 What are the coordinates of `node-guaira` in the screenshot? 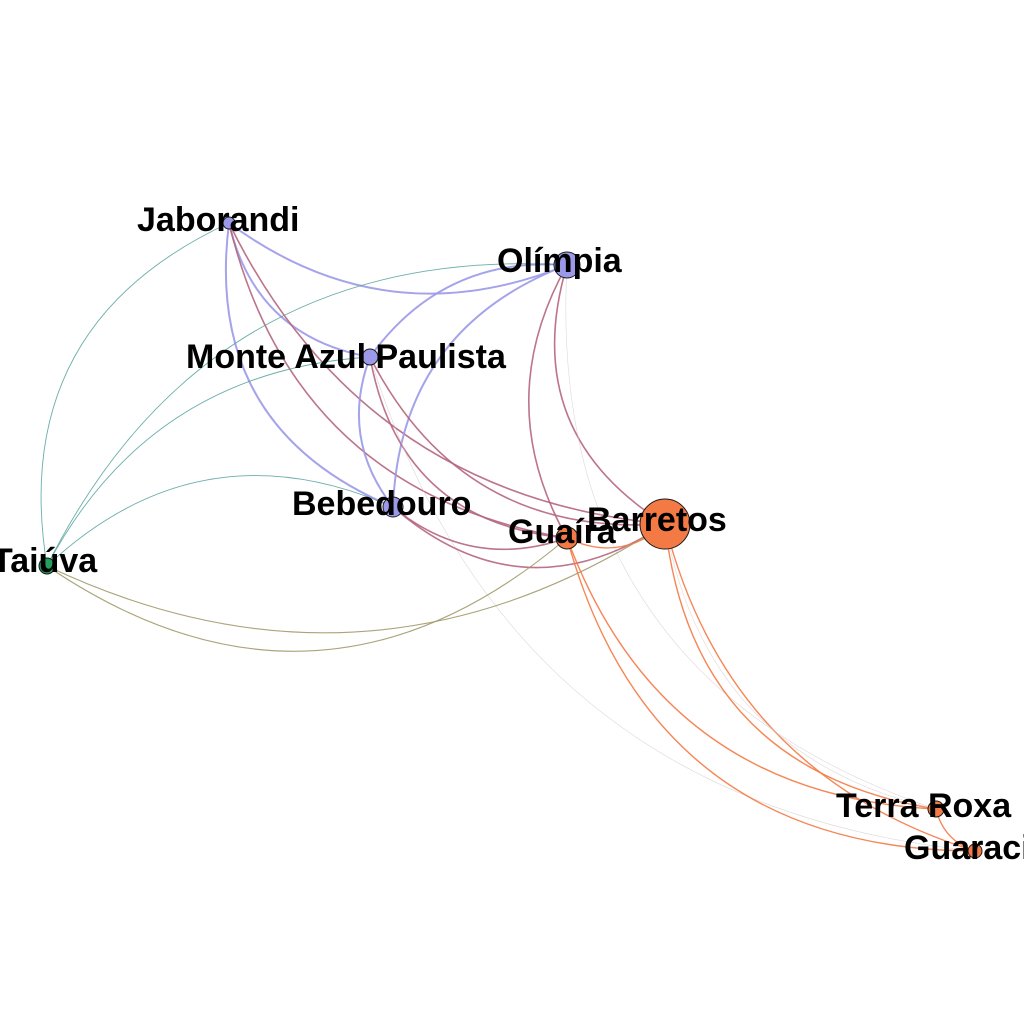 It's located at (567, 538).